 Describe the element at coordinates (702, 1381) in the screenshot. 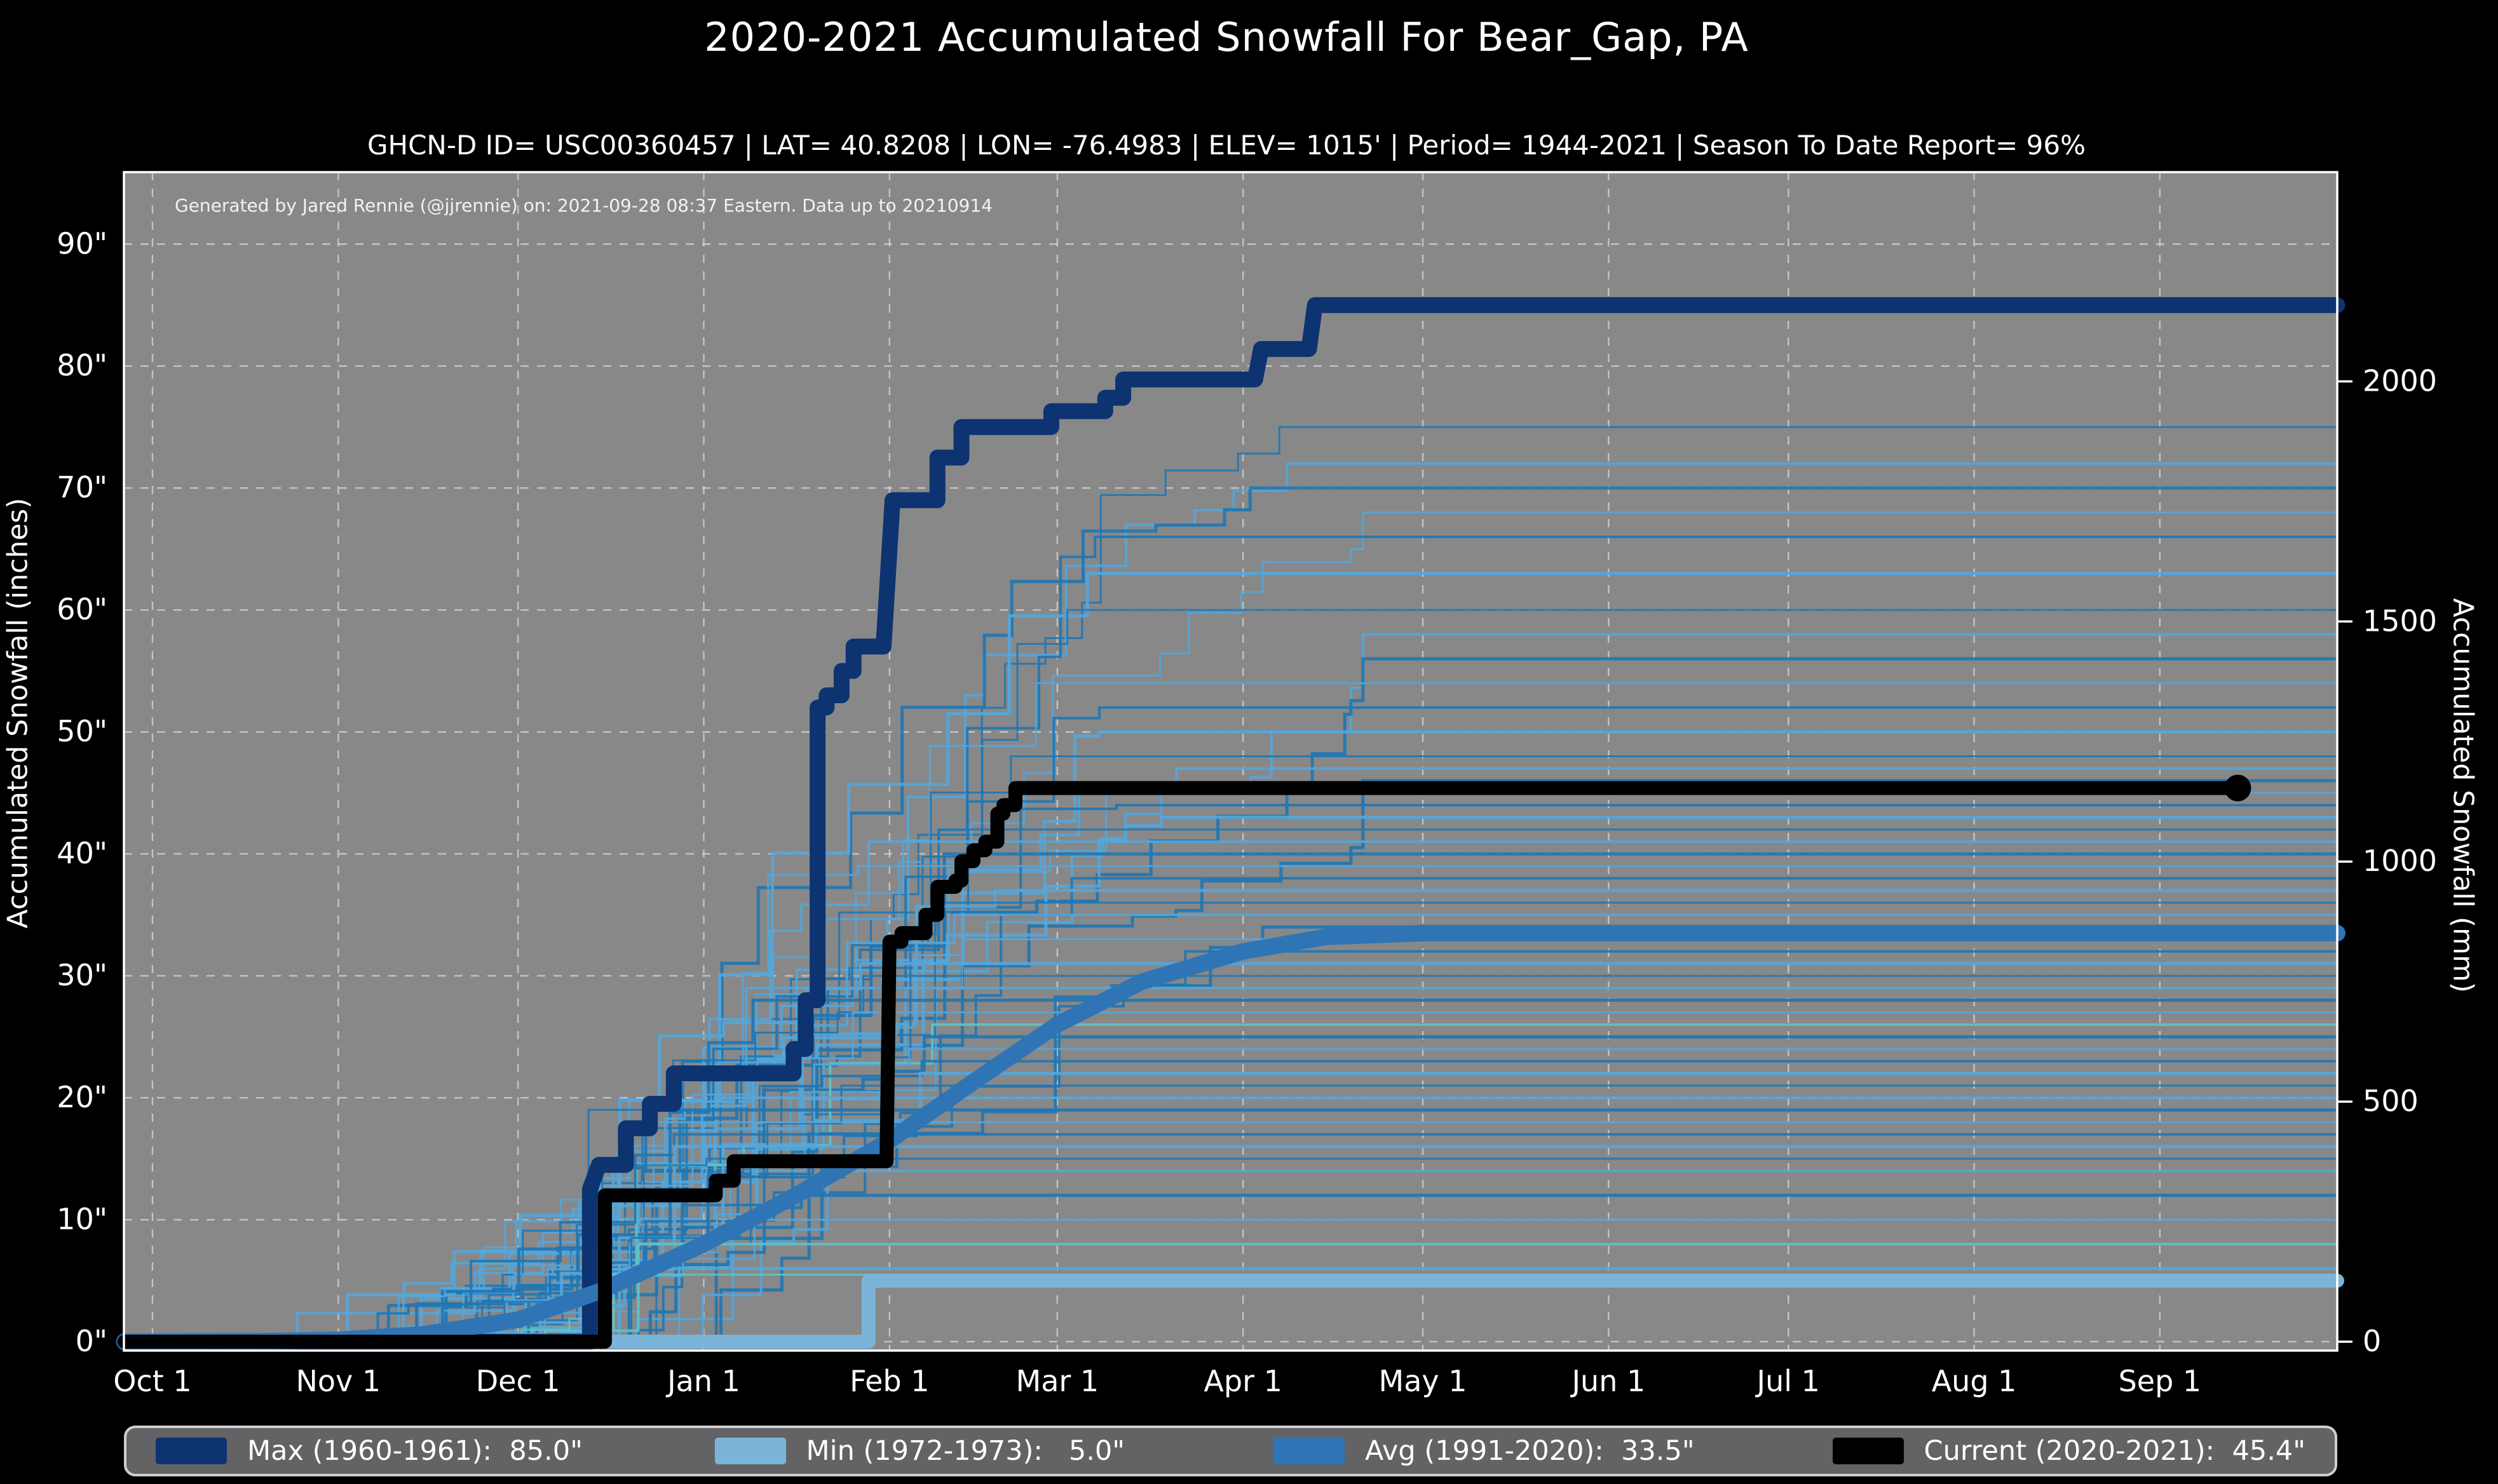

I see `x-tick-label: Jan 1` at that location.